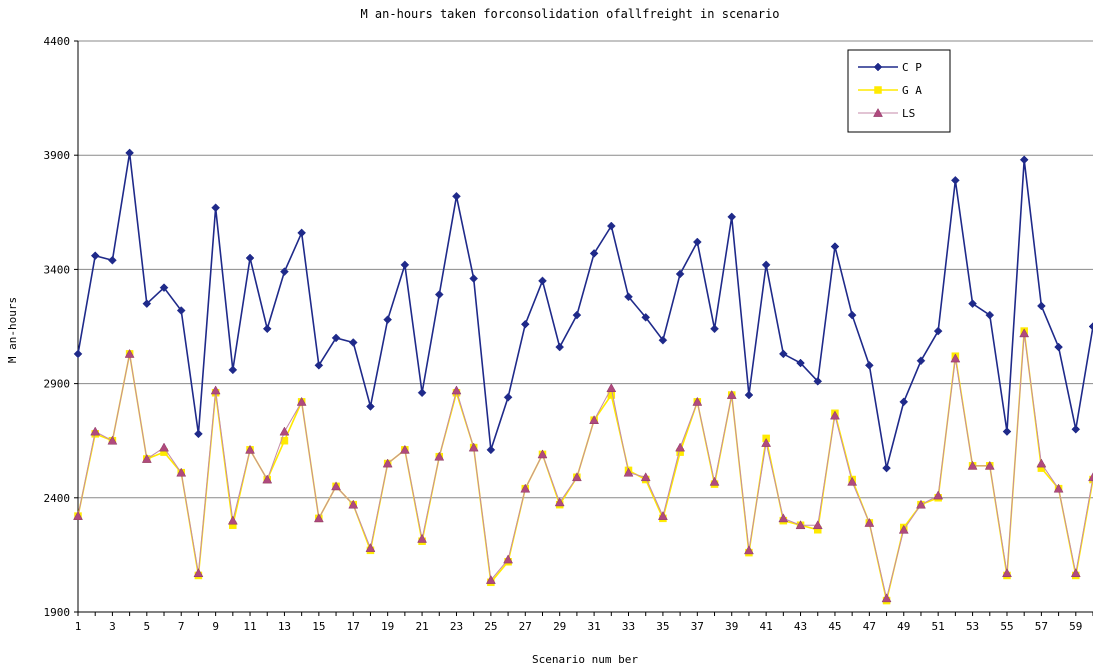 The height and width of the screenshot is (671, 1093). What do you see at coordinates (387, 626) in the screenshot?
I see `x-tick-label: 19` at bounding box center [387, 626].